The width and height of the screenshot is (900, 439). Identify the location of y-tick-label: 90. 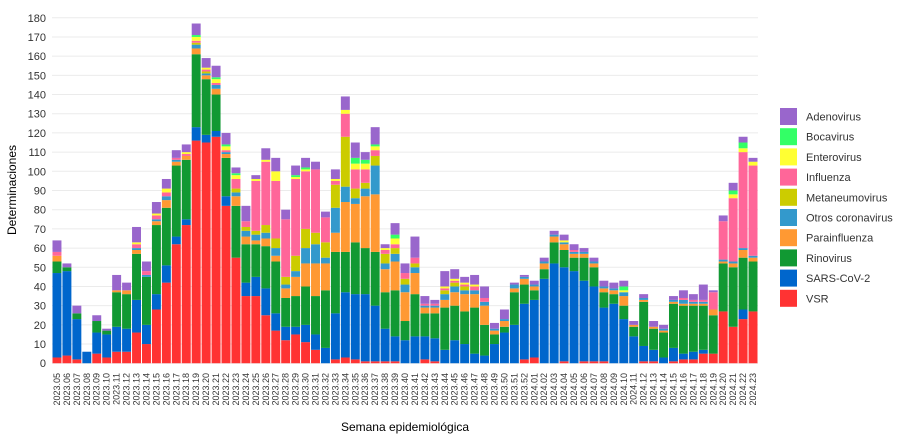
(40, 192).